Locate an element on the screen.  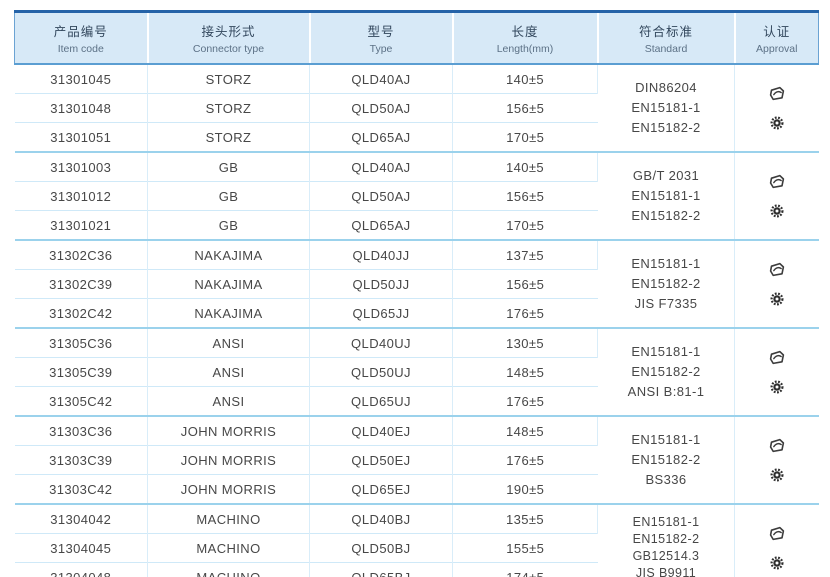
standard-line: JIS B9911 is located at coordinates (666, 571).